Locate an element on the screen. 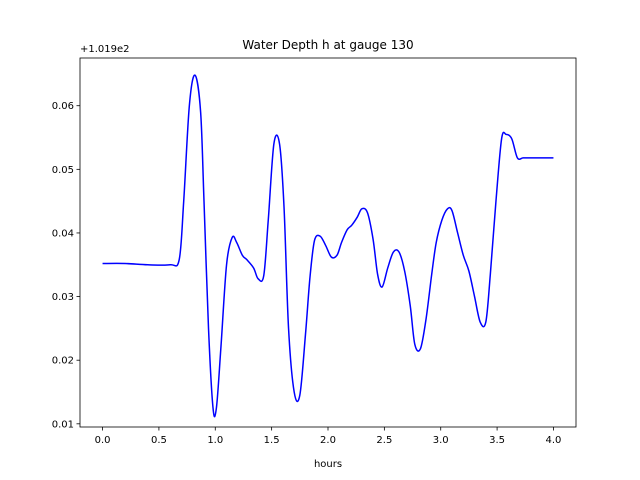  x-tick-label: 0.0 is located at coordinates (103, 440).